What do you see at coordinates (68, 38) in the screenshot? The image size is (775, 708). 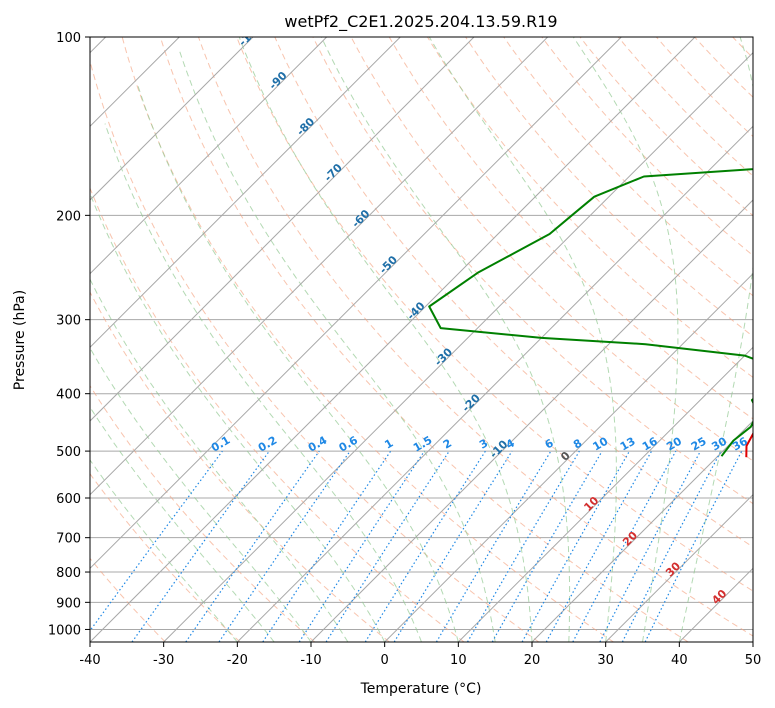 I see `y-tick-label: 100` at bounding box center [68, 38].